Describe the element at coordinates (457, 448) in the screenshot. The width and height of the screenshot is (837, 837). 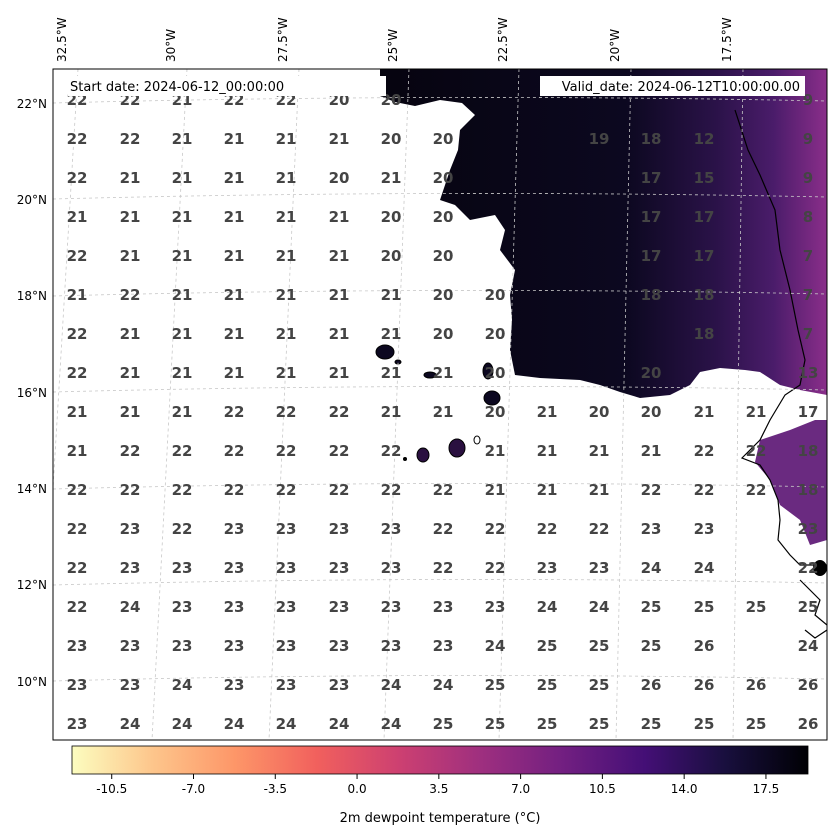
I see `island-santiago` at that location.